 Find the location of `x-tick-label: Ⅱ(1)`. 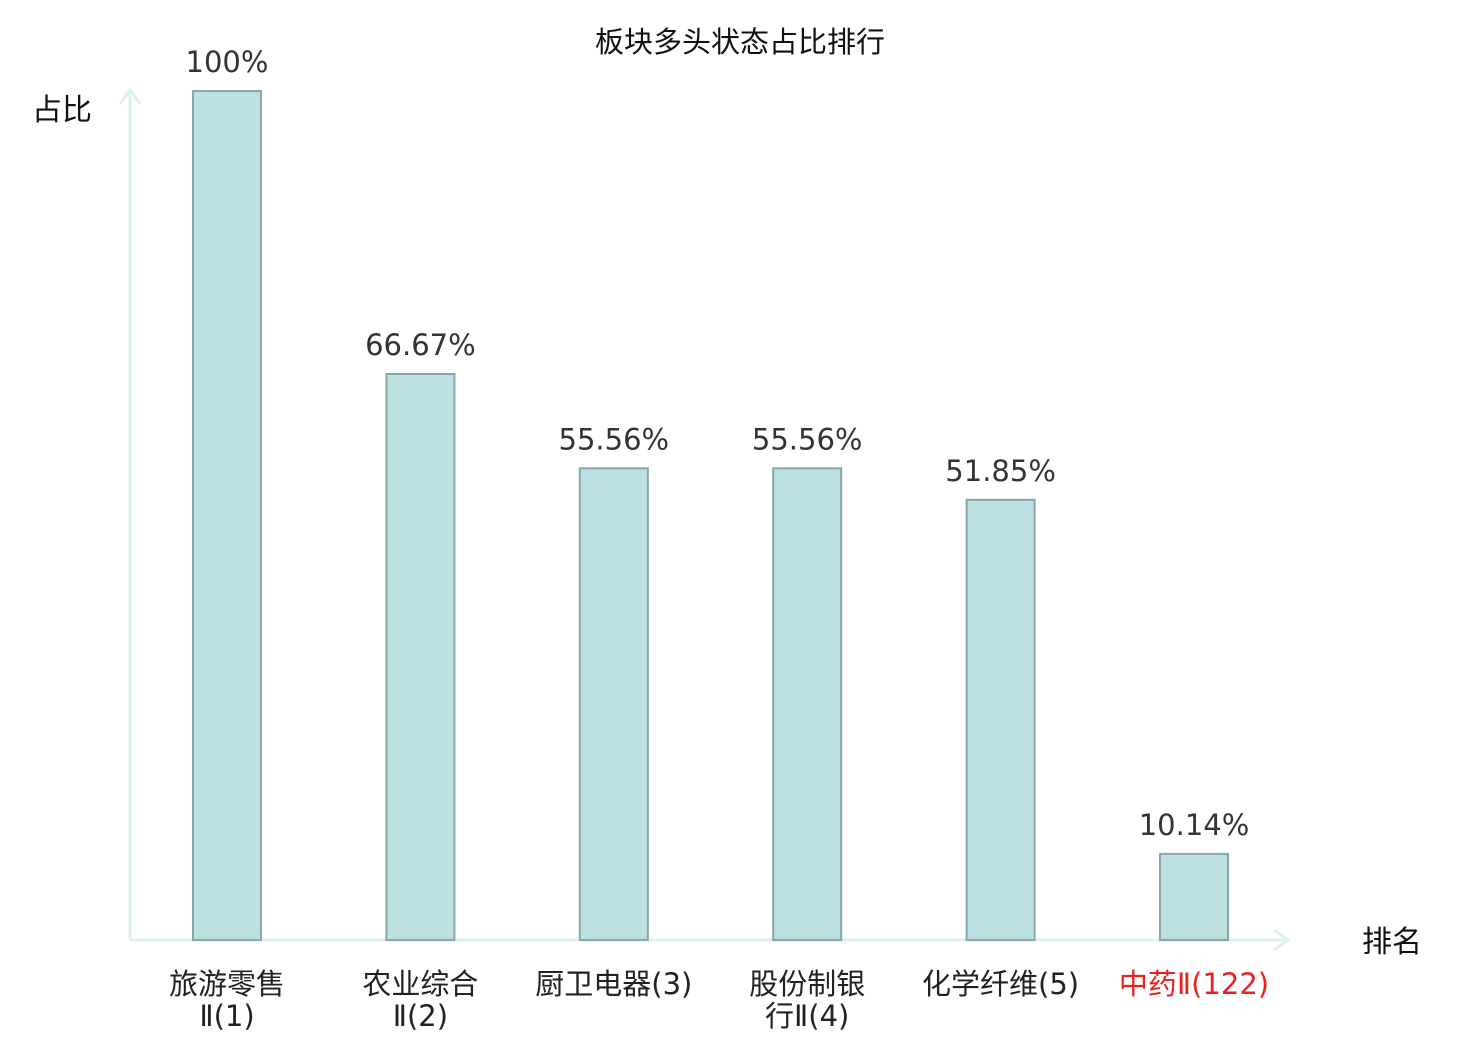

x-tick-label: Ⅱ(1) is located at coordinates (226, 1016).